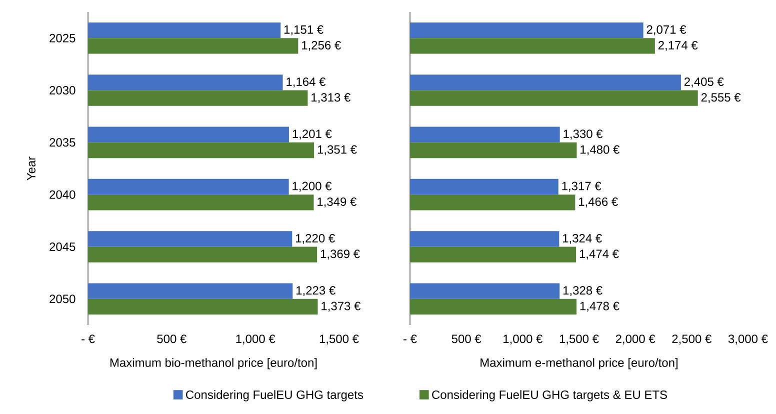  Describe the element at coordinates (549, 396) in the screenshot. I see `legend-label: Considering FuelEU GHG targets & EU ETS` at that location.